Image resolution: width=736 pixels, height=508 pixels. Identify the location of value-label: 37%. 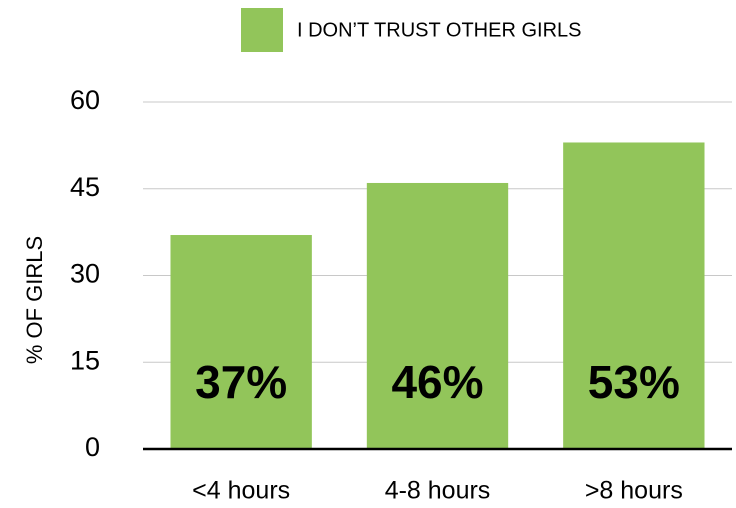
(241, 382).